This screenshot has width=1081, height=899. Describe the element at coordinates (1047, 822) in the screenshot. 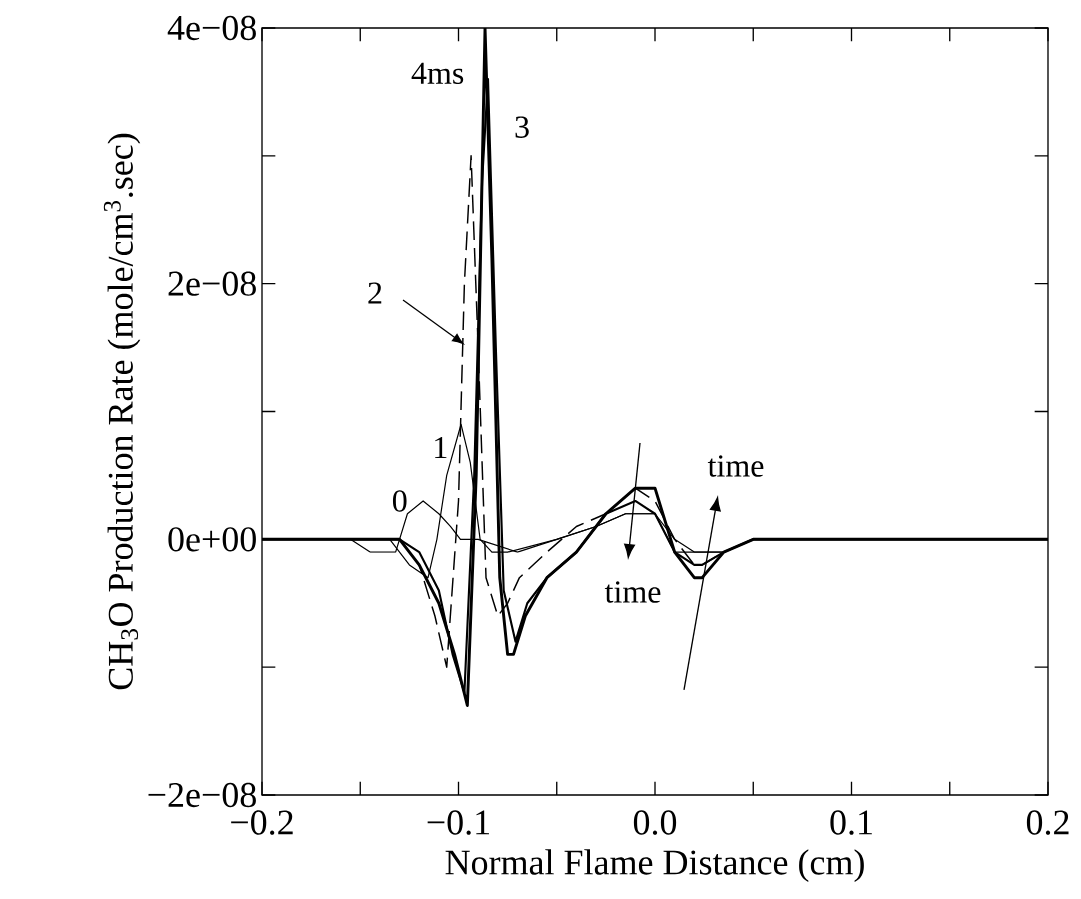

I see `x-tick-label: 0.2` at that location.